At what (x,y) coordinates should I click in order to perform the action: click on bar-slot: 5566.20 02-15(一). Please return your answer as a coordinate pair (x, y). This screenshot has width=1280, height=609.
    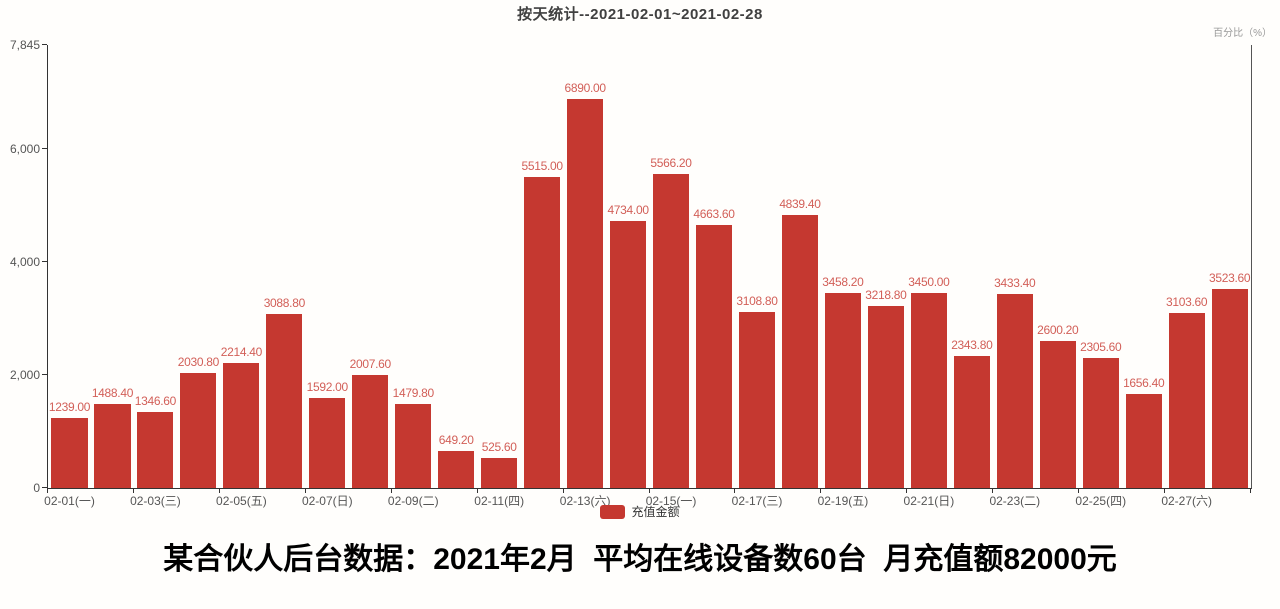
    Looking at the image, I should click on (671, 276).